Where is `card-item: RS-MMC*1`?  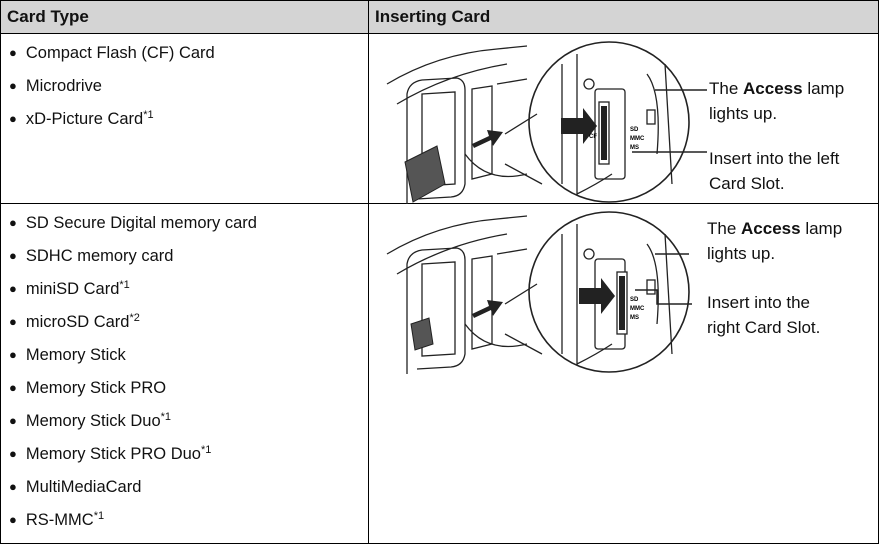 card-item: RS-MMC*1 is located at coordinates (184, 519).